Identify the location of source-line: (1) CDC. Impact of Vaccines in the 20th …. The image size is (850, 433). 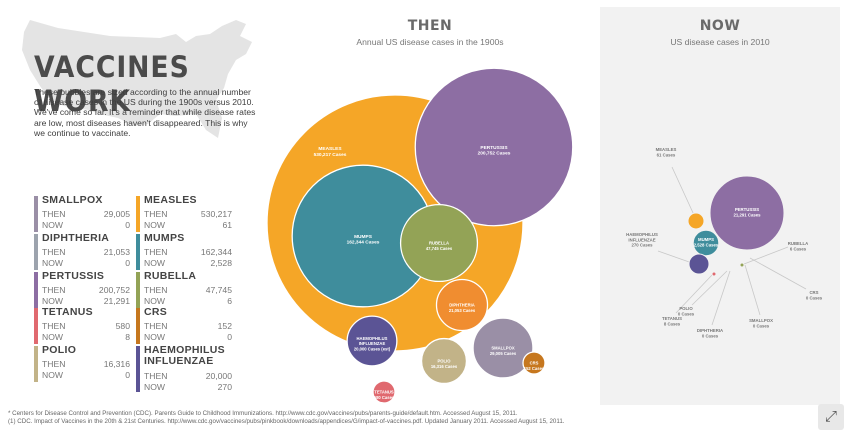
(286, 422).